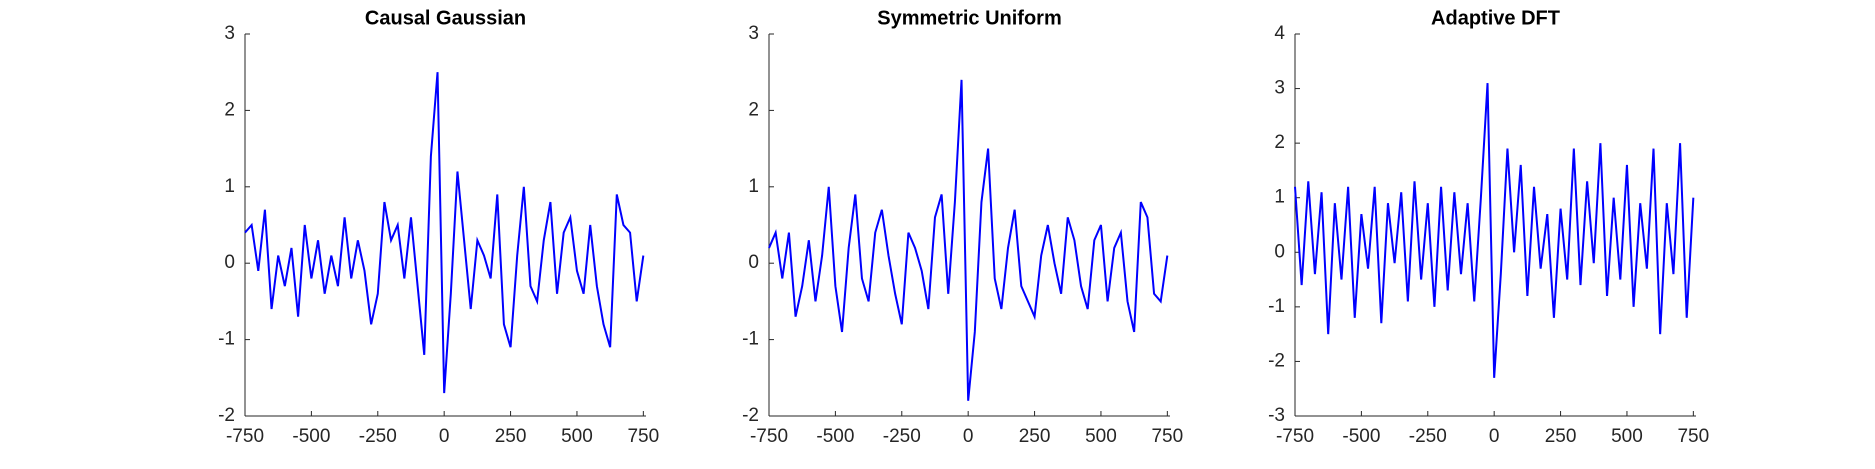 The width and height of the screenshot is (1875, 469). What do you see at coordinates (1276, 415) in the screenshot?
I see `y-tick-label: -3` at bounding box center [1276, 415].